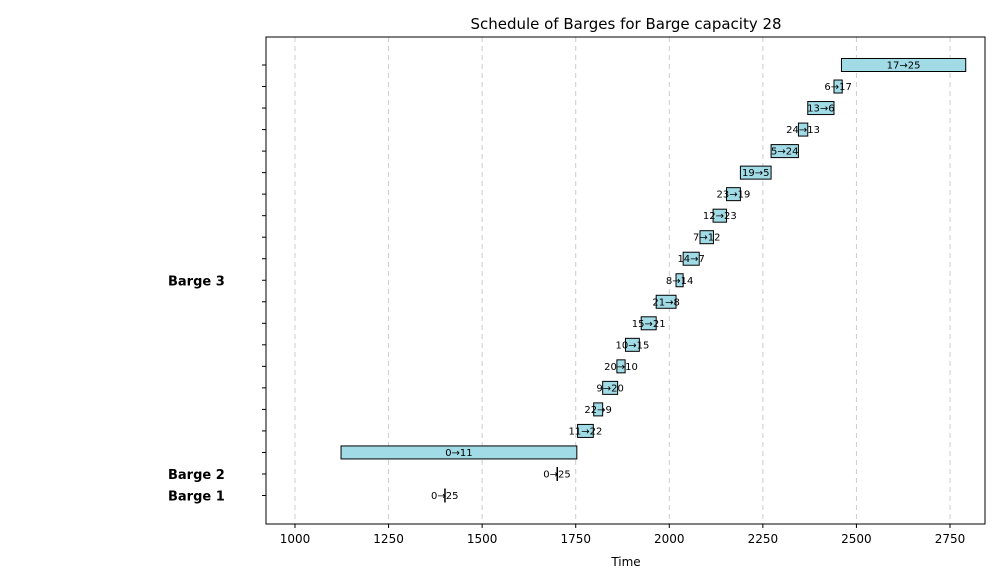  What do you see at coordinates (196, 497) in the screenshot?
I see `barge-label: Barge 1` at bounding box center [196, 497].